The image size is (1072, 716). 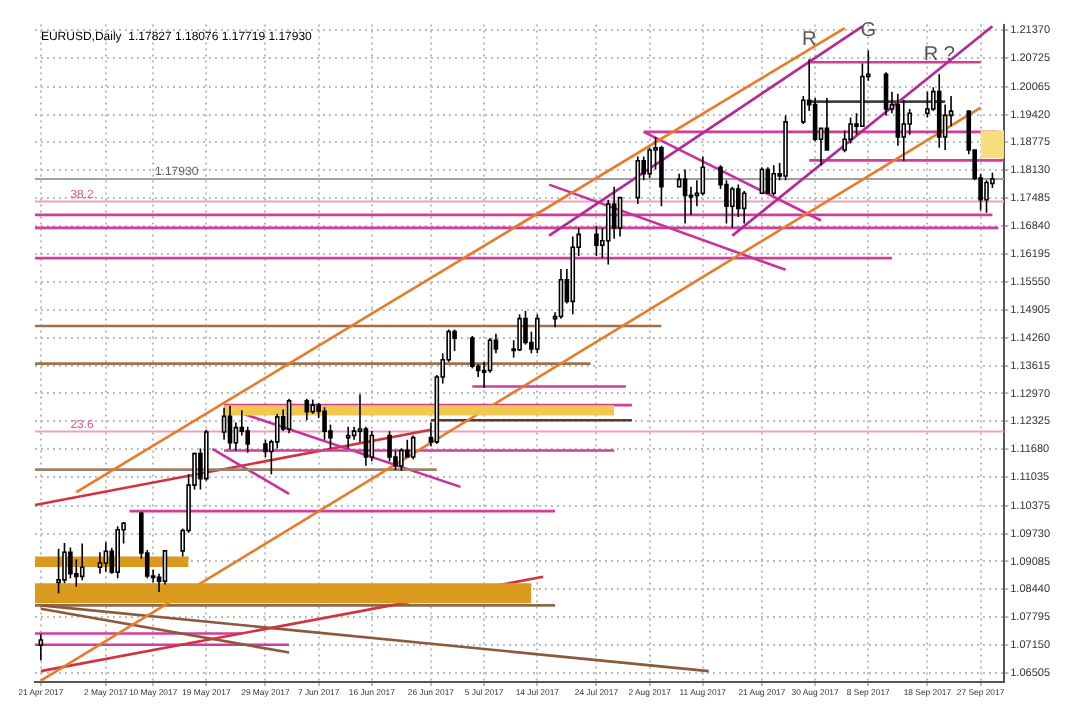 I want to click on annotation: G, so click(x=868, y=31).